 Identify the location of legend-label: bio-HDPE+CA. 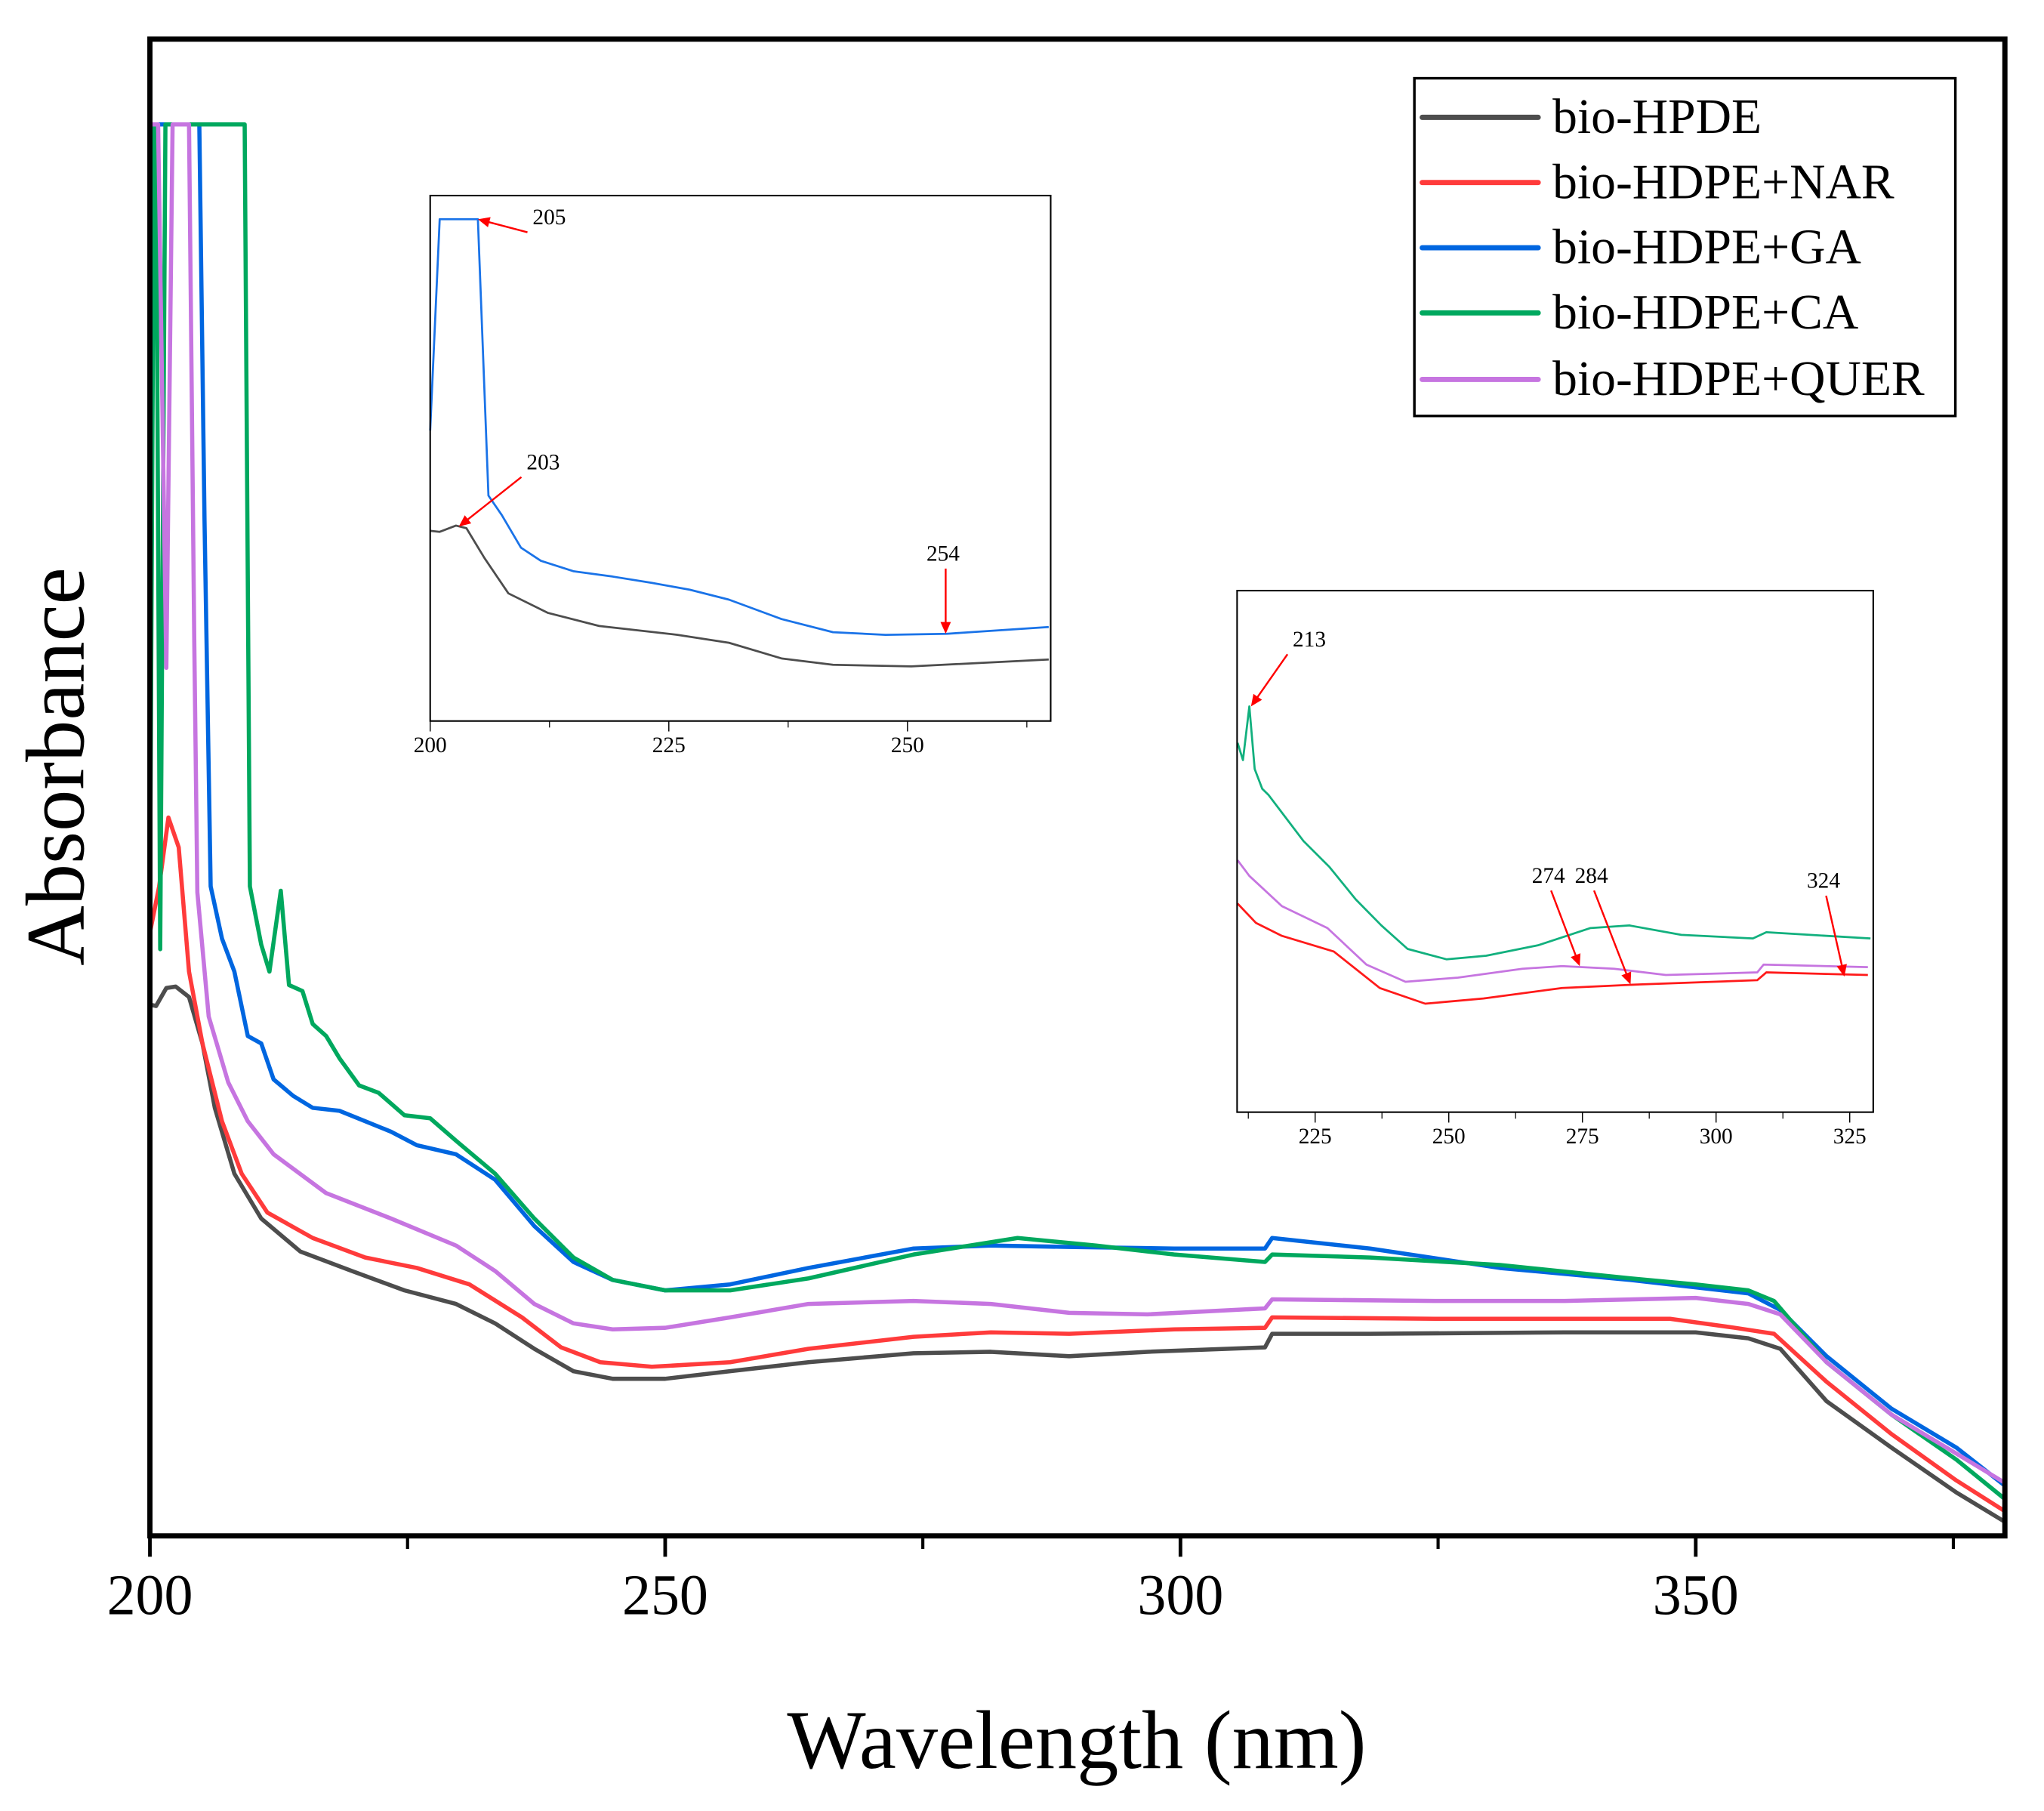
(1705, 312).